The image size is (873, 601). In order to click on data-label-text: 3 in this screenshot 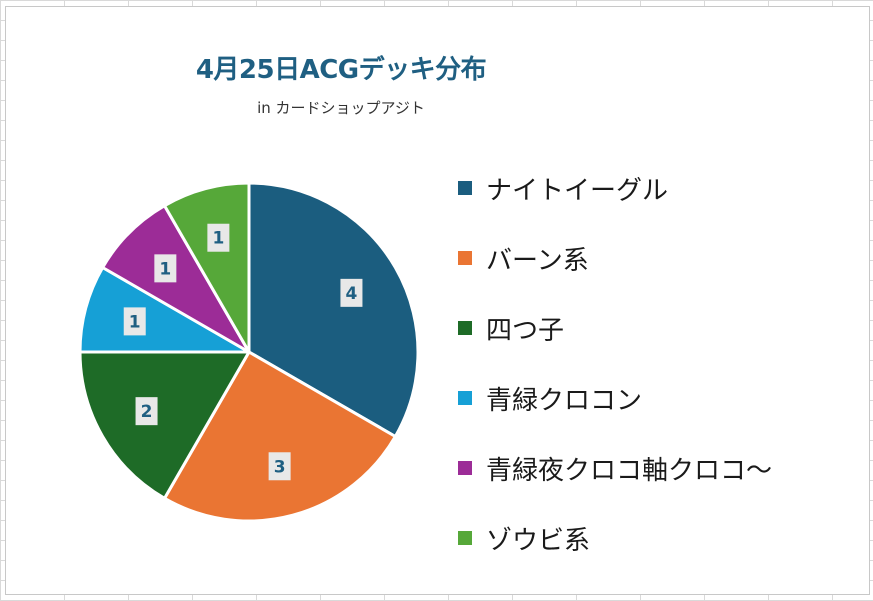, I will do `click(280, 467)`.